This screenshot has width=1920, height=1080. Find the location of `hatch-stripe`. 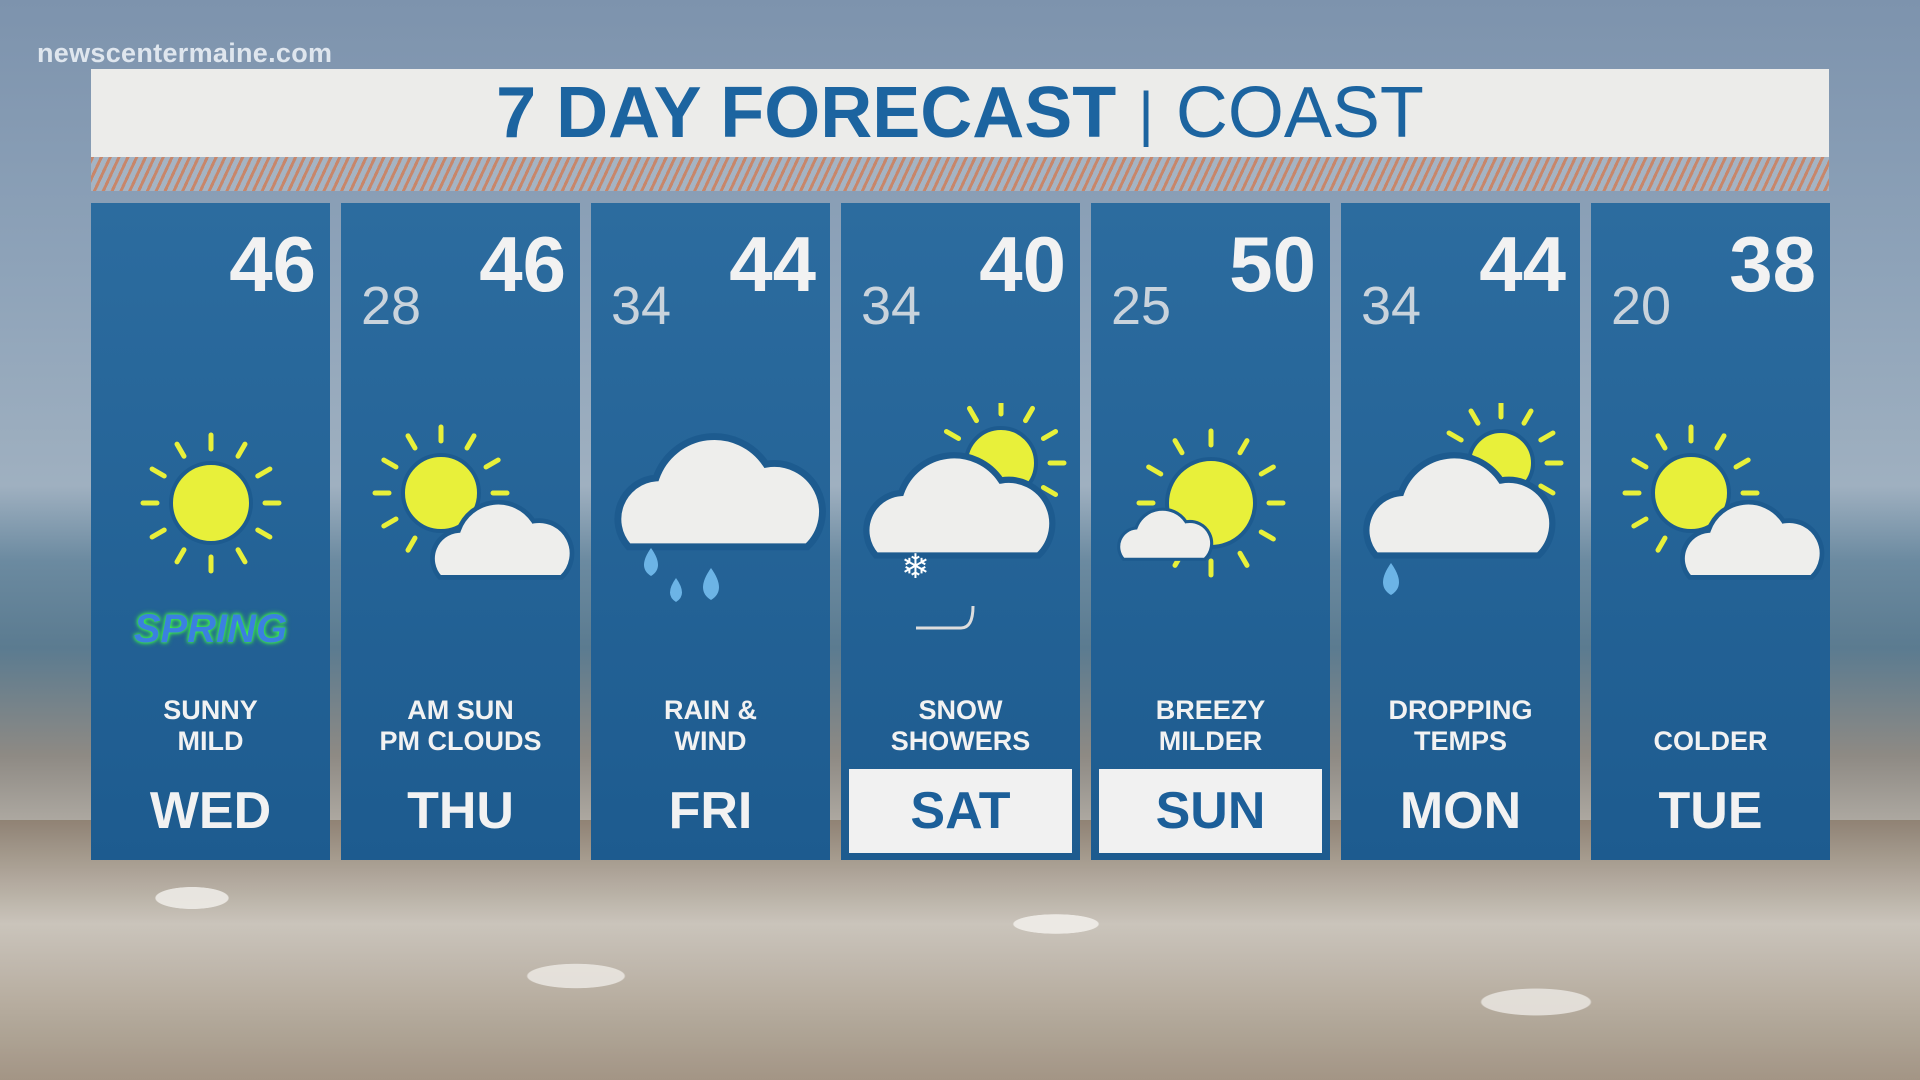

hatch-stripe is located at coordinates (960, 174).